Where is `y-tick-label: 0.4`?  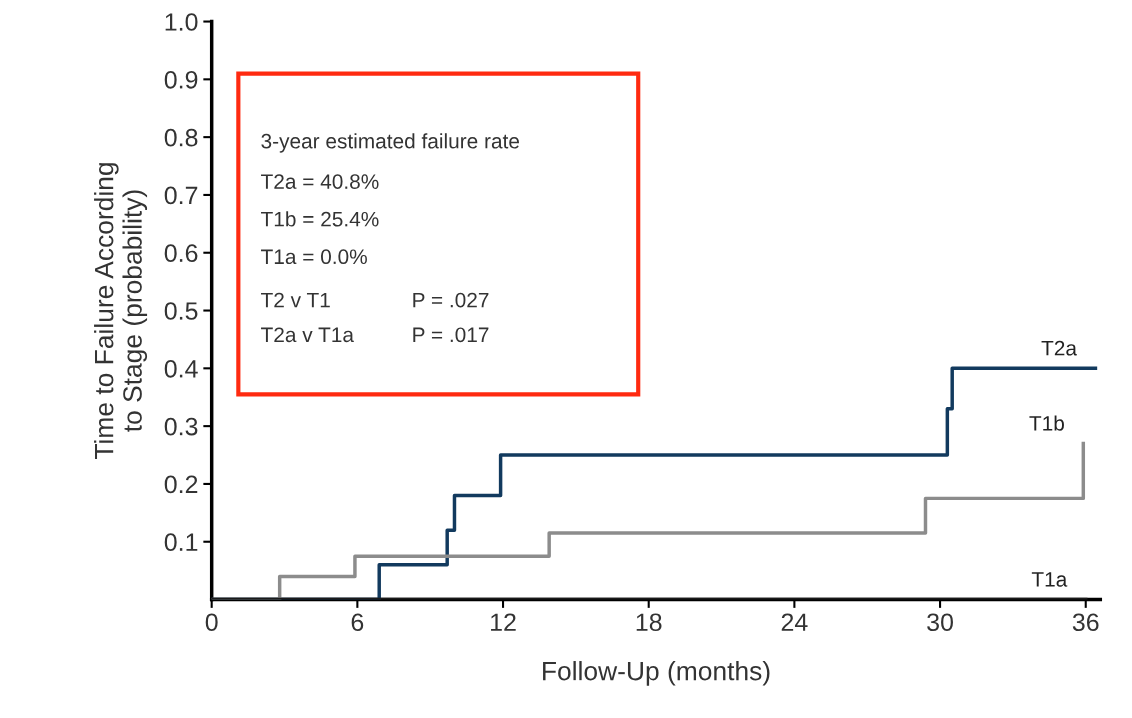
y-tick-label: 0.4 is located at coordinates (181, 368).